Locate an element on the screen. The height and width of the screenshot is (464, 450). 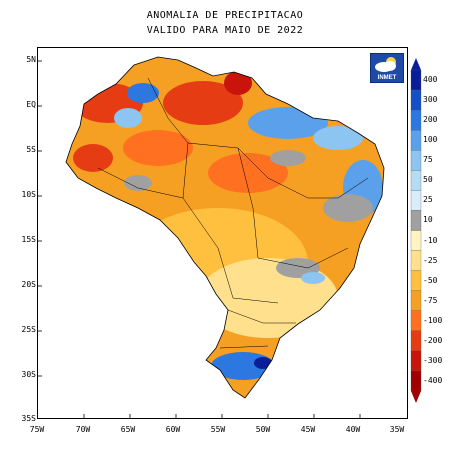
colorbar is located at coordinates (416, 230).